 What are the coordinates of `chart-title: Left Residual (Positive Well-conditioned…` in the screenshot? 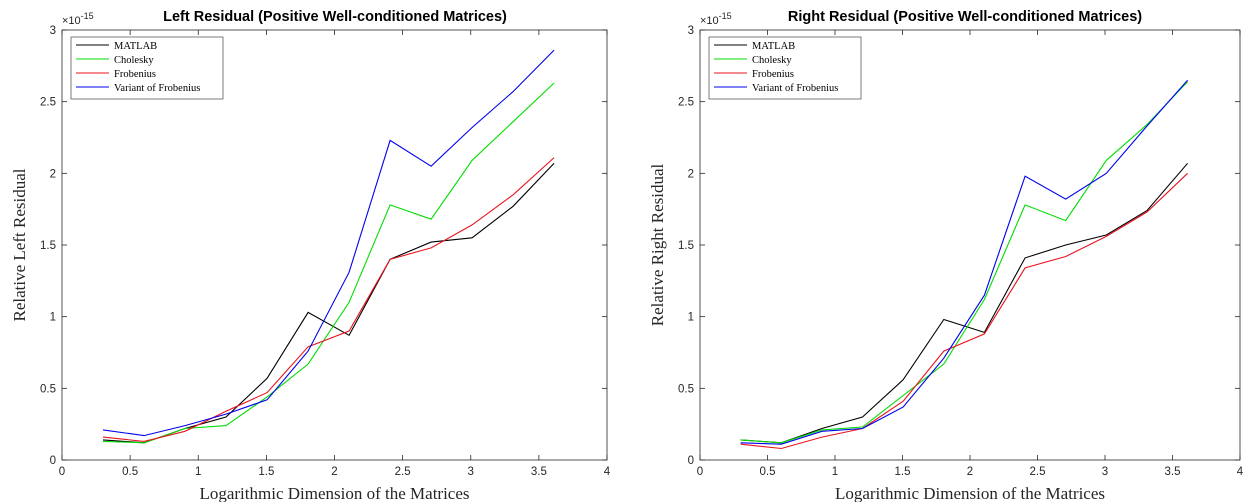 It's located at (335, 17).